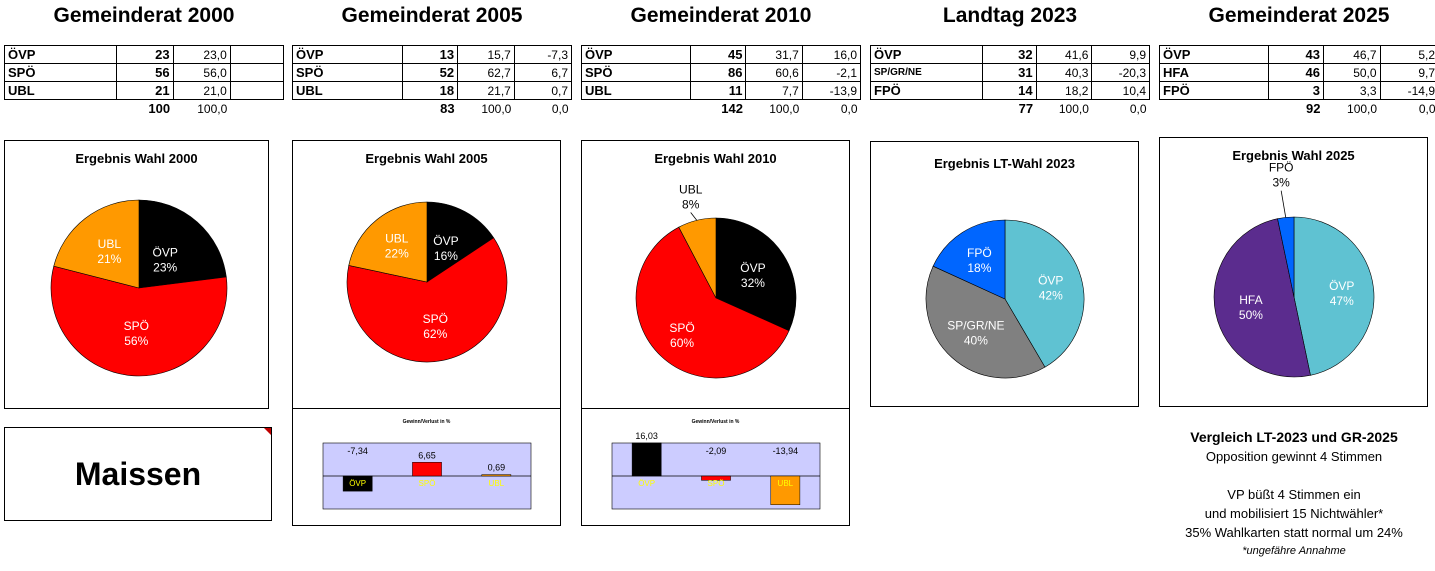 Image resolution: width=1435 pixels, height=571 pixels. What do you see at coordinates (979, 253) in the screenshot?
I see `pie-slice-label: FPÖ` at bounding box center [979, 253].